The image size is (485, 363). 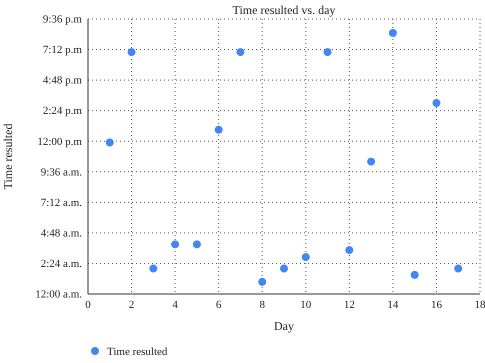 I want to click on y-tick-label: 9:36 a.m., so click(x=61, y=172).